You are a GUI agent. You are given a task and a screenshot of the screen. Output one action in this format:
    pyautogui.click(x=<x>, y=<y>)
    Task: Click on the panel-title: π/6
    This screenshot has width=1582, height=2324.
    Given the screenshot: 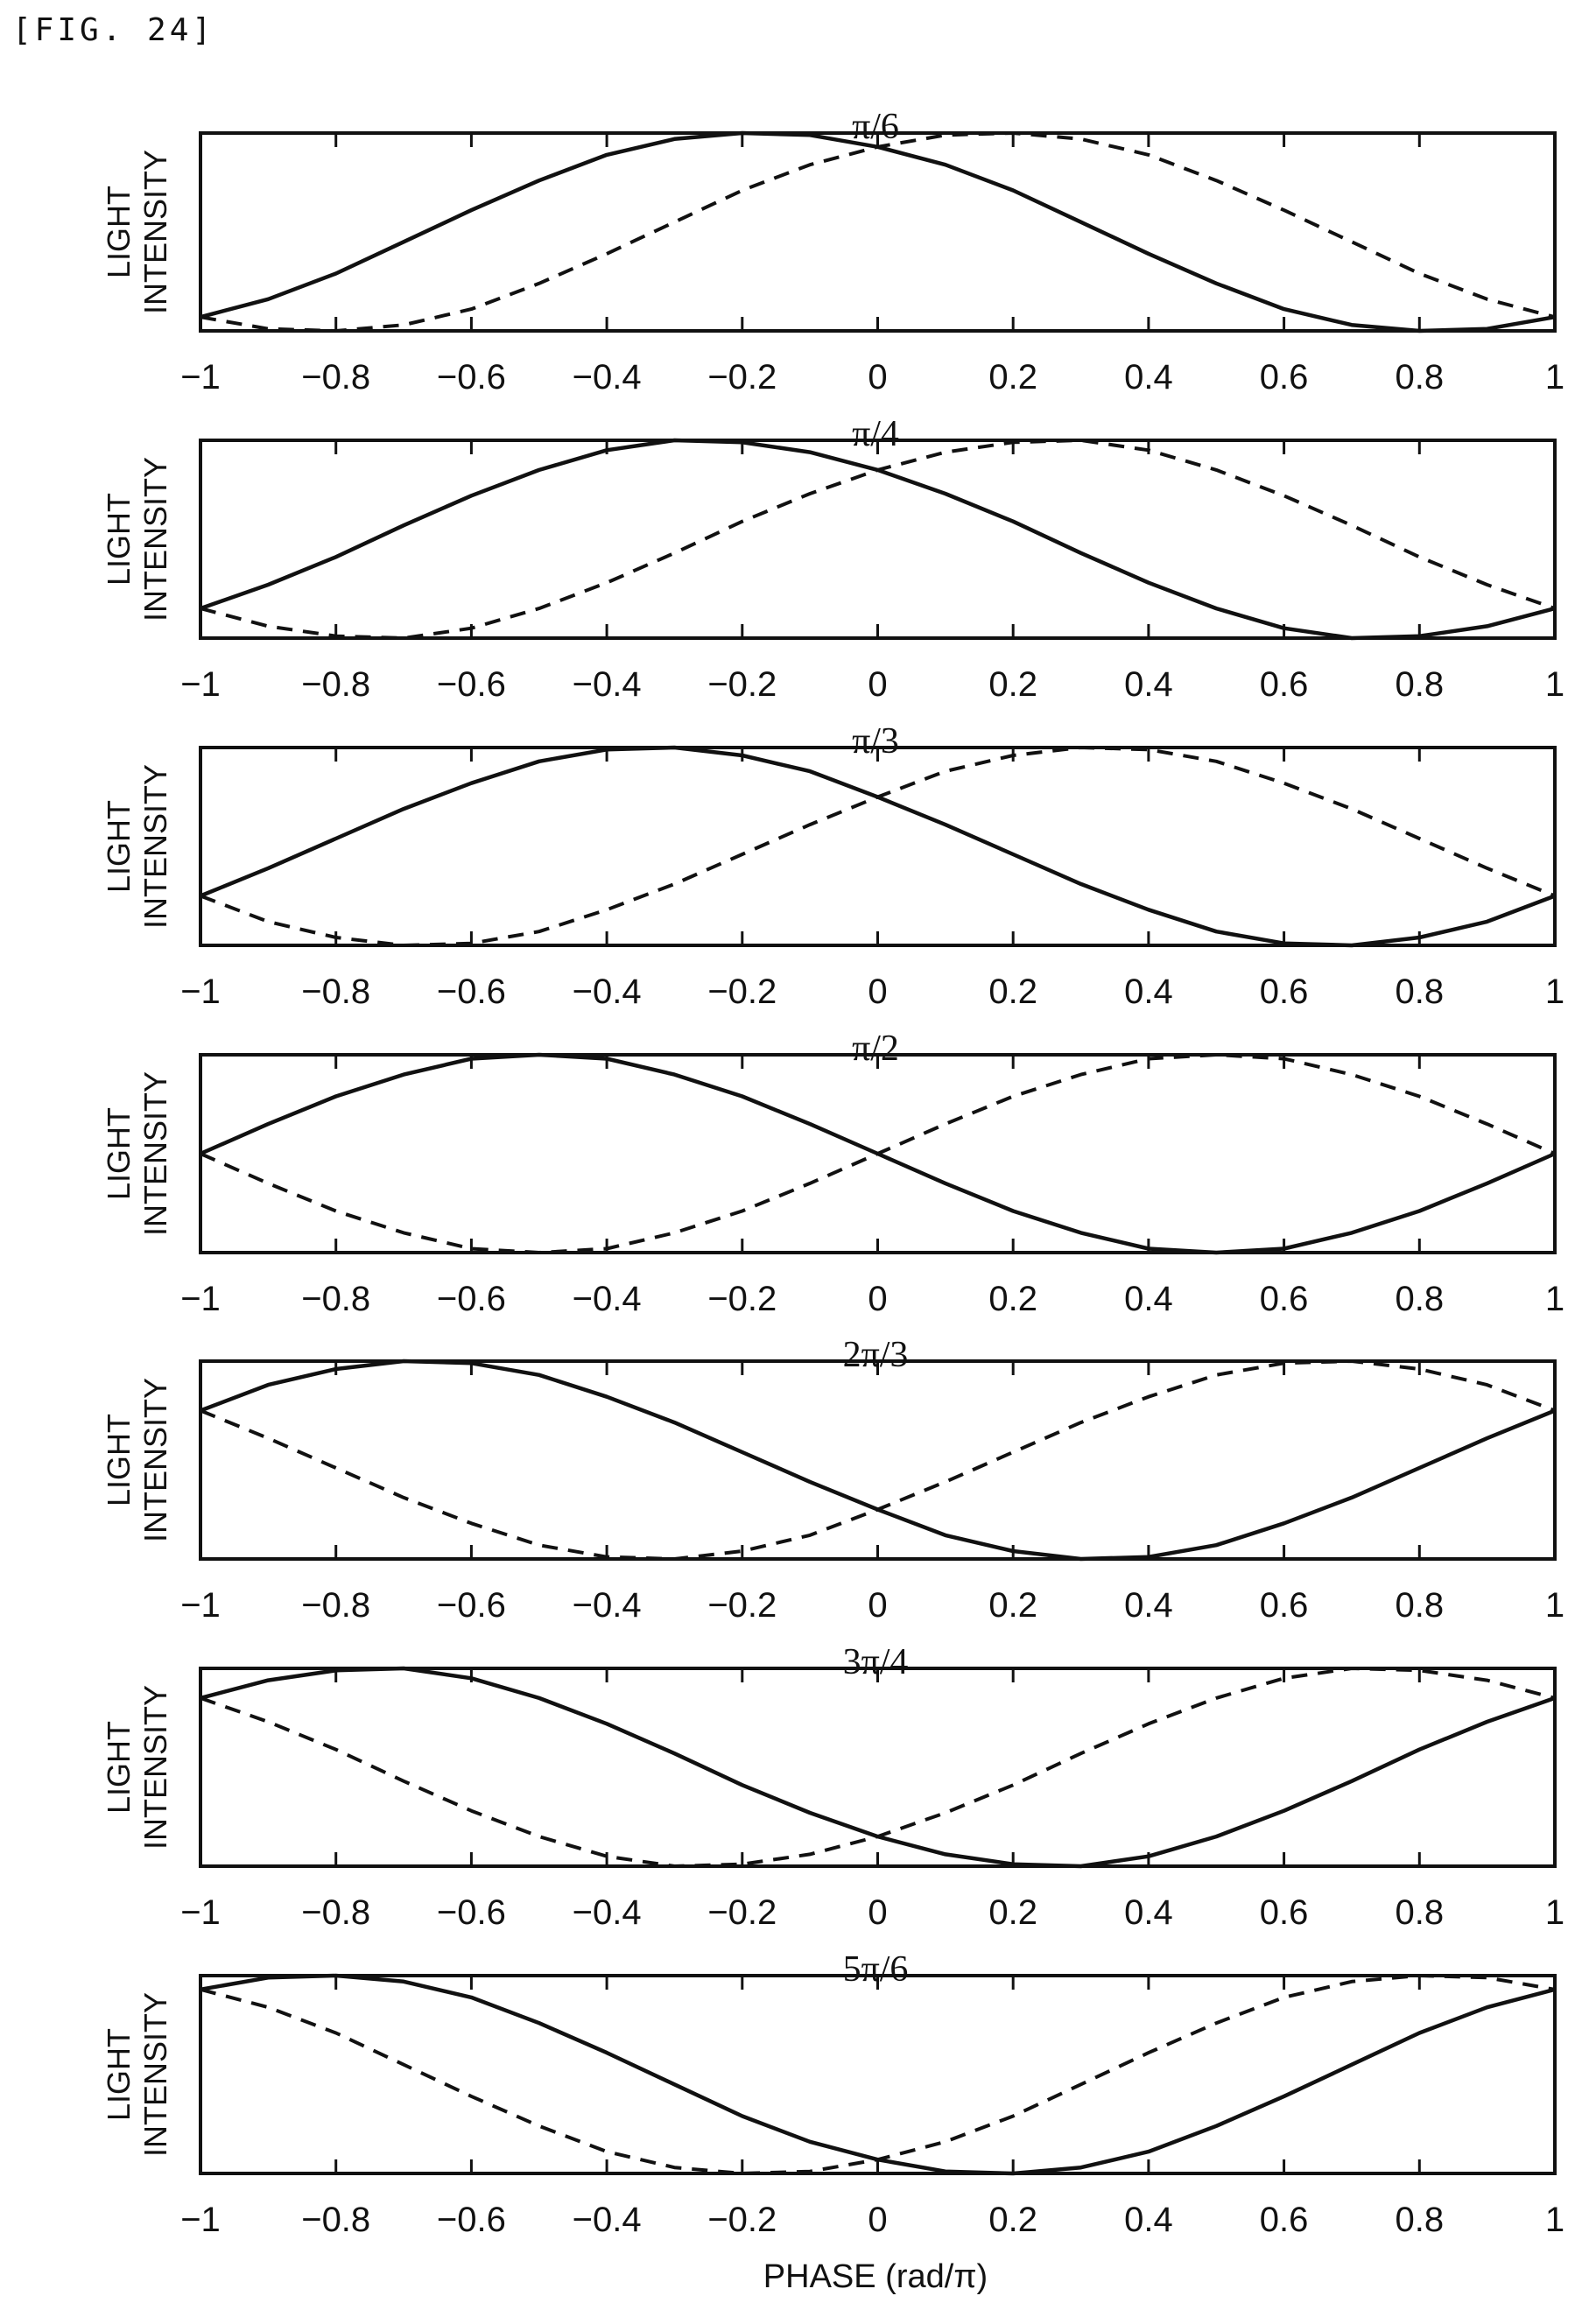 What is the action you would take?
    pyautogui.click(x=875, y=127)
    